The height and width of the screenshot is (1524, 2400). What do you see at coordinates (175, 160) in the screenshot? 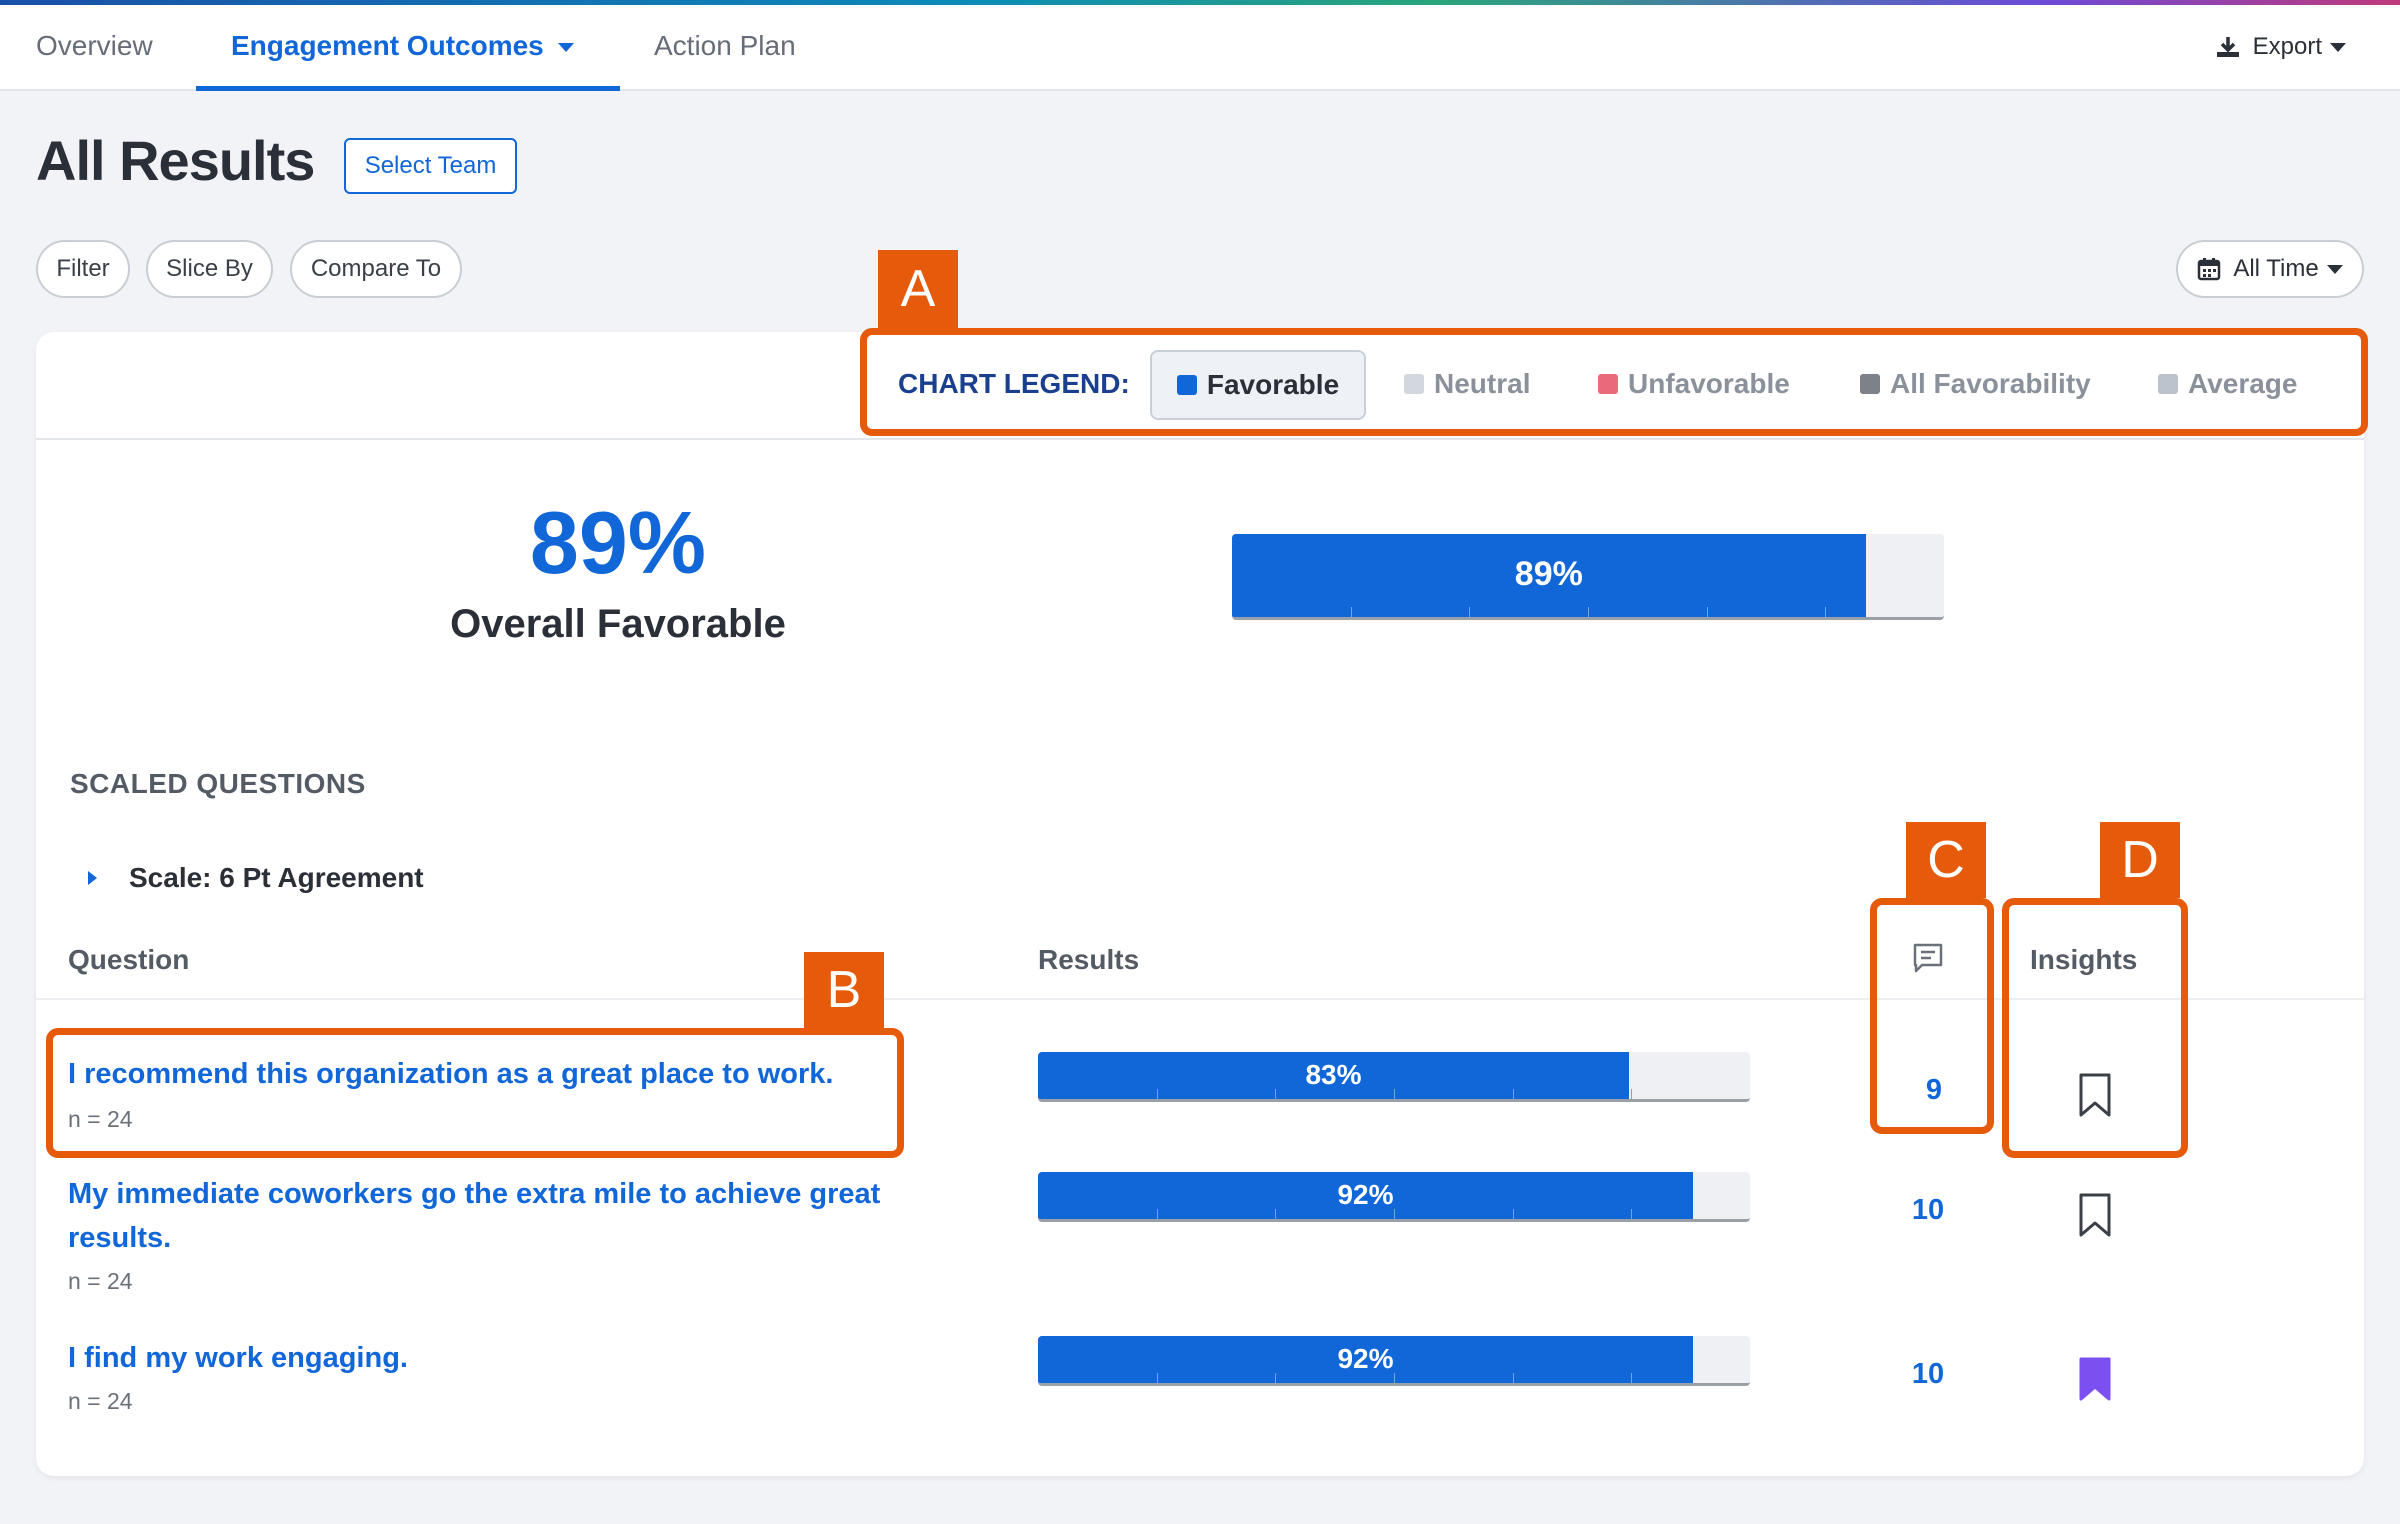
I see `page-title: All Results` at bounding box center [175, 160].